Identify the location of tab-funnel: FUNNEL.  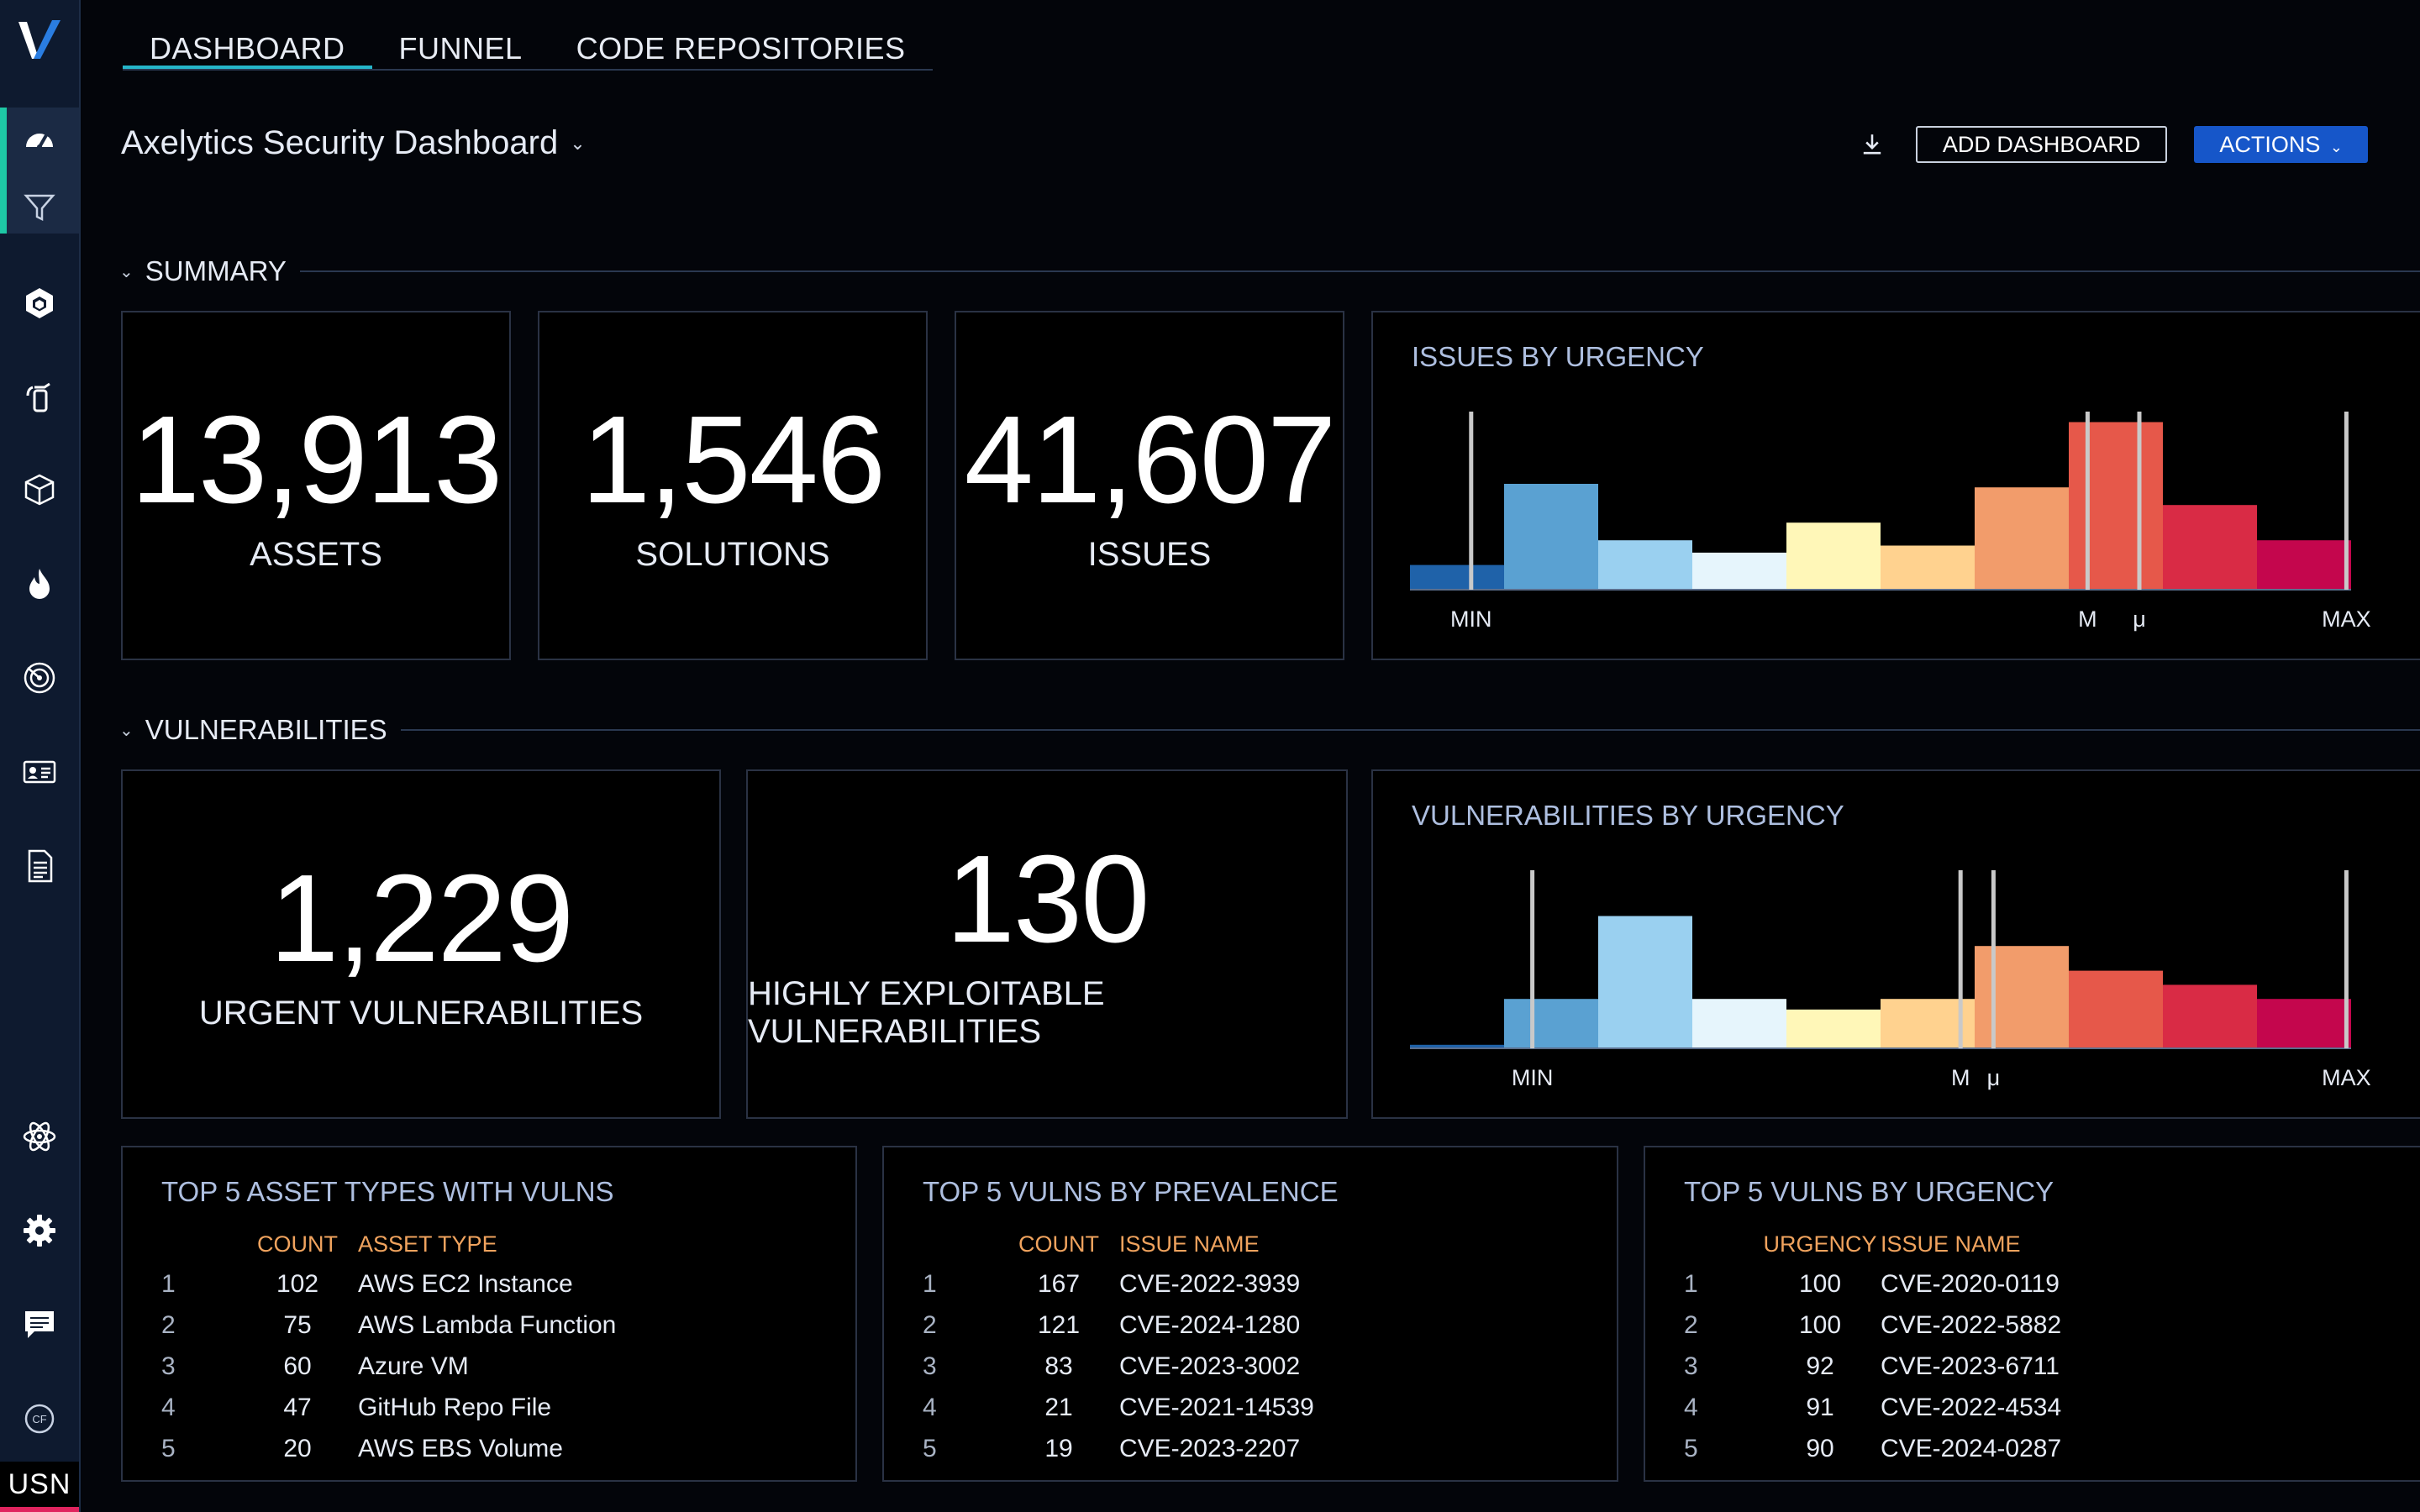
(461, 48).